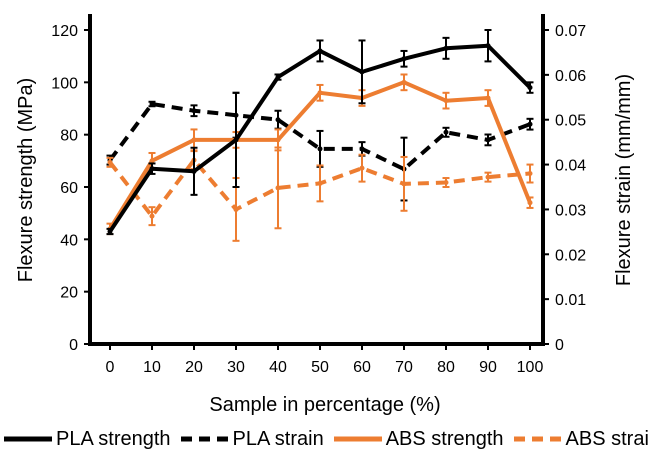 The width and height of the screenshot is (648, 455). What do you see at coordinates (559, 345) in the screenshot?
I see `y2-tick-label: 0` at bounding box center [559, 345].